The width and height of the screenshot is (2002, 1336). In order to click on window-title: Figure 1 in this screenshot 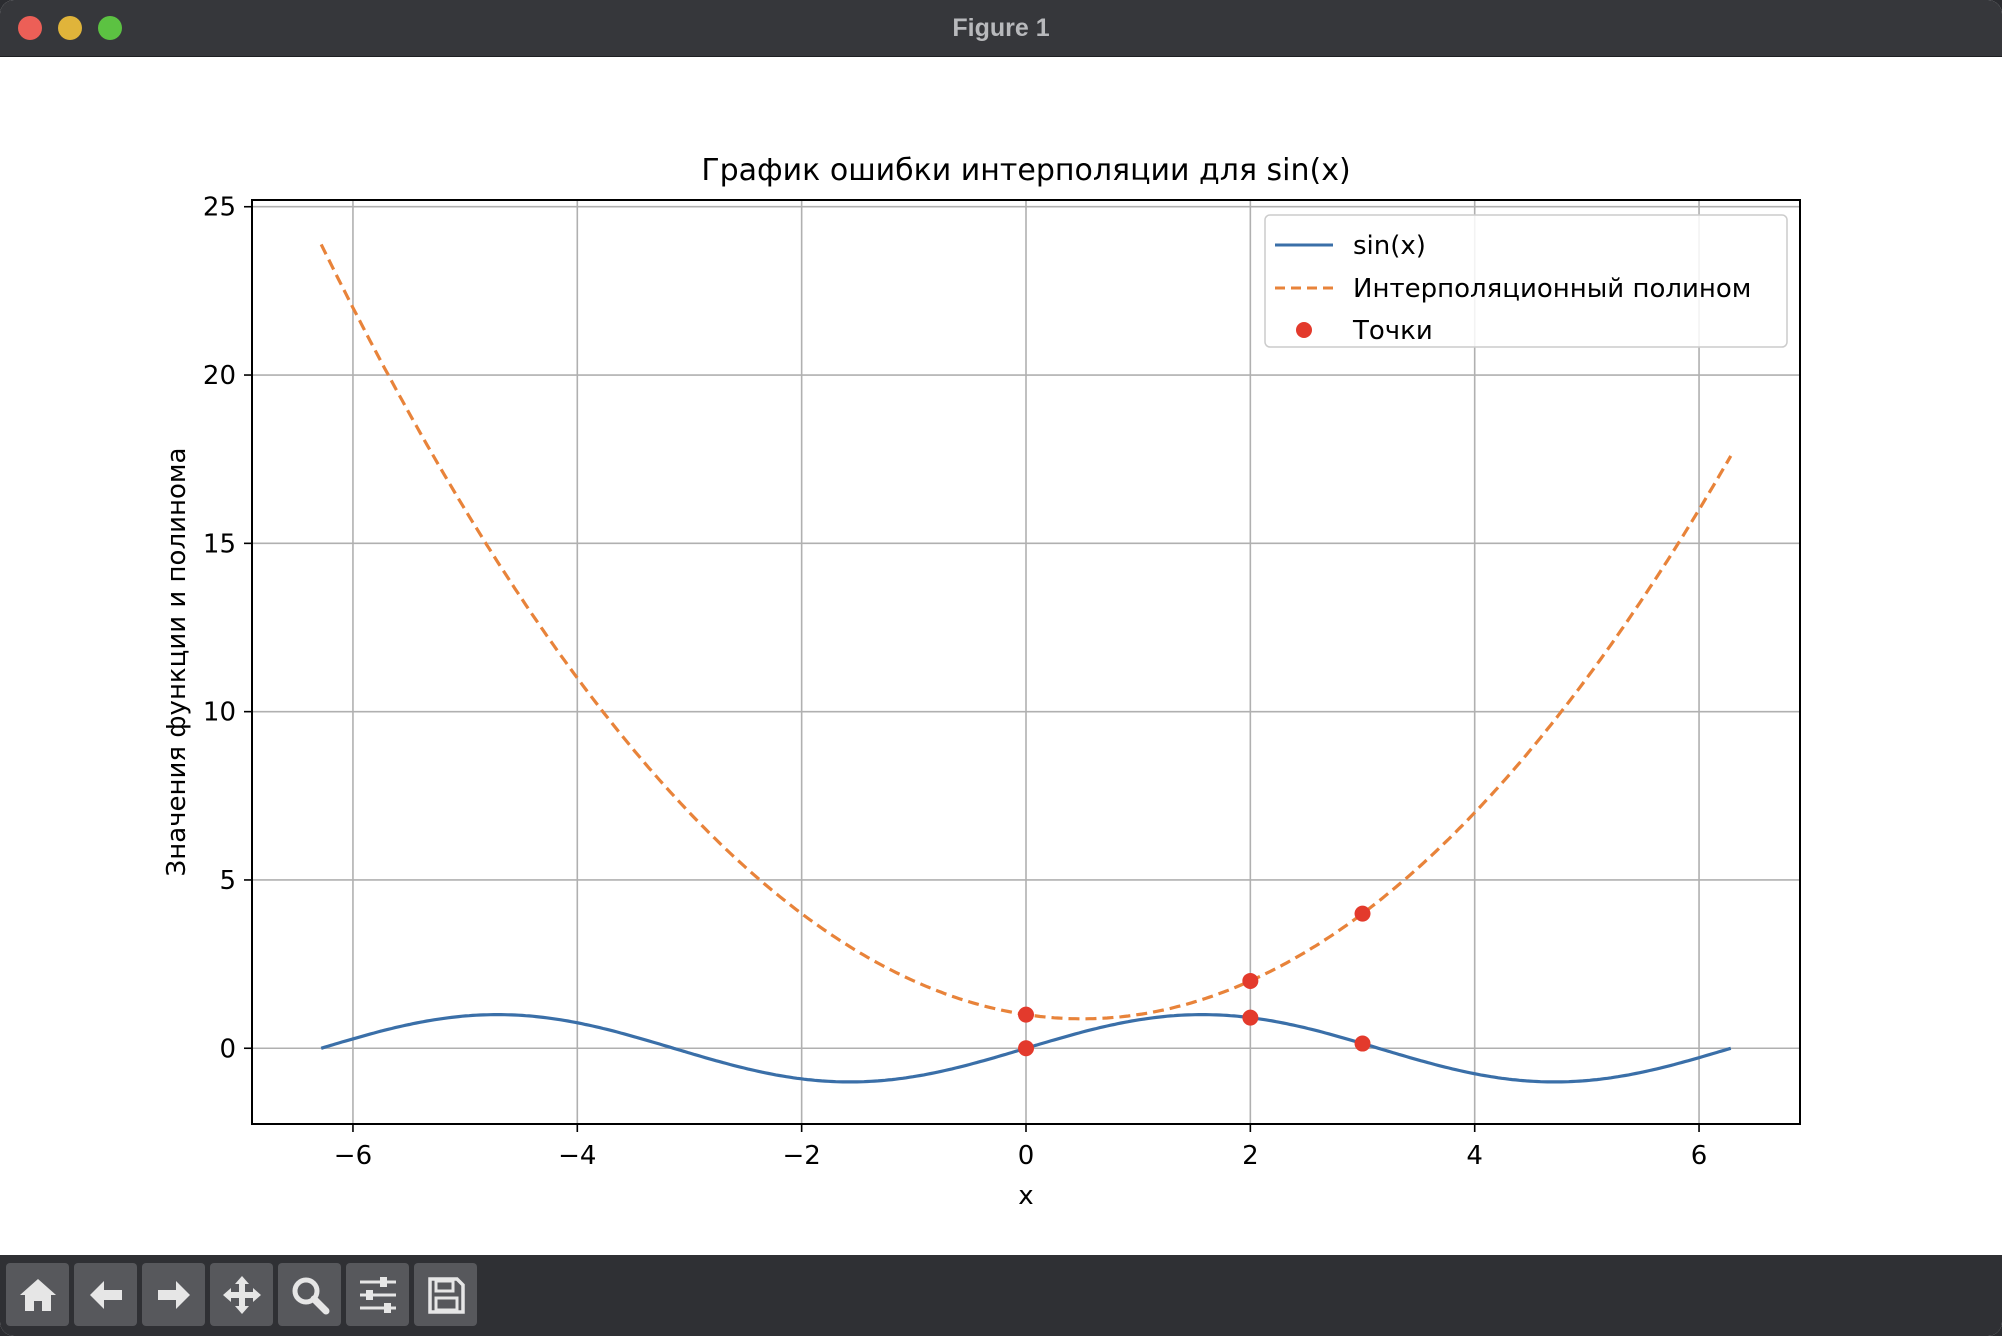, I will do `click(1001, 28)`.